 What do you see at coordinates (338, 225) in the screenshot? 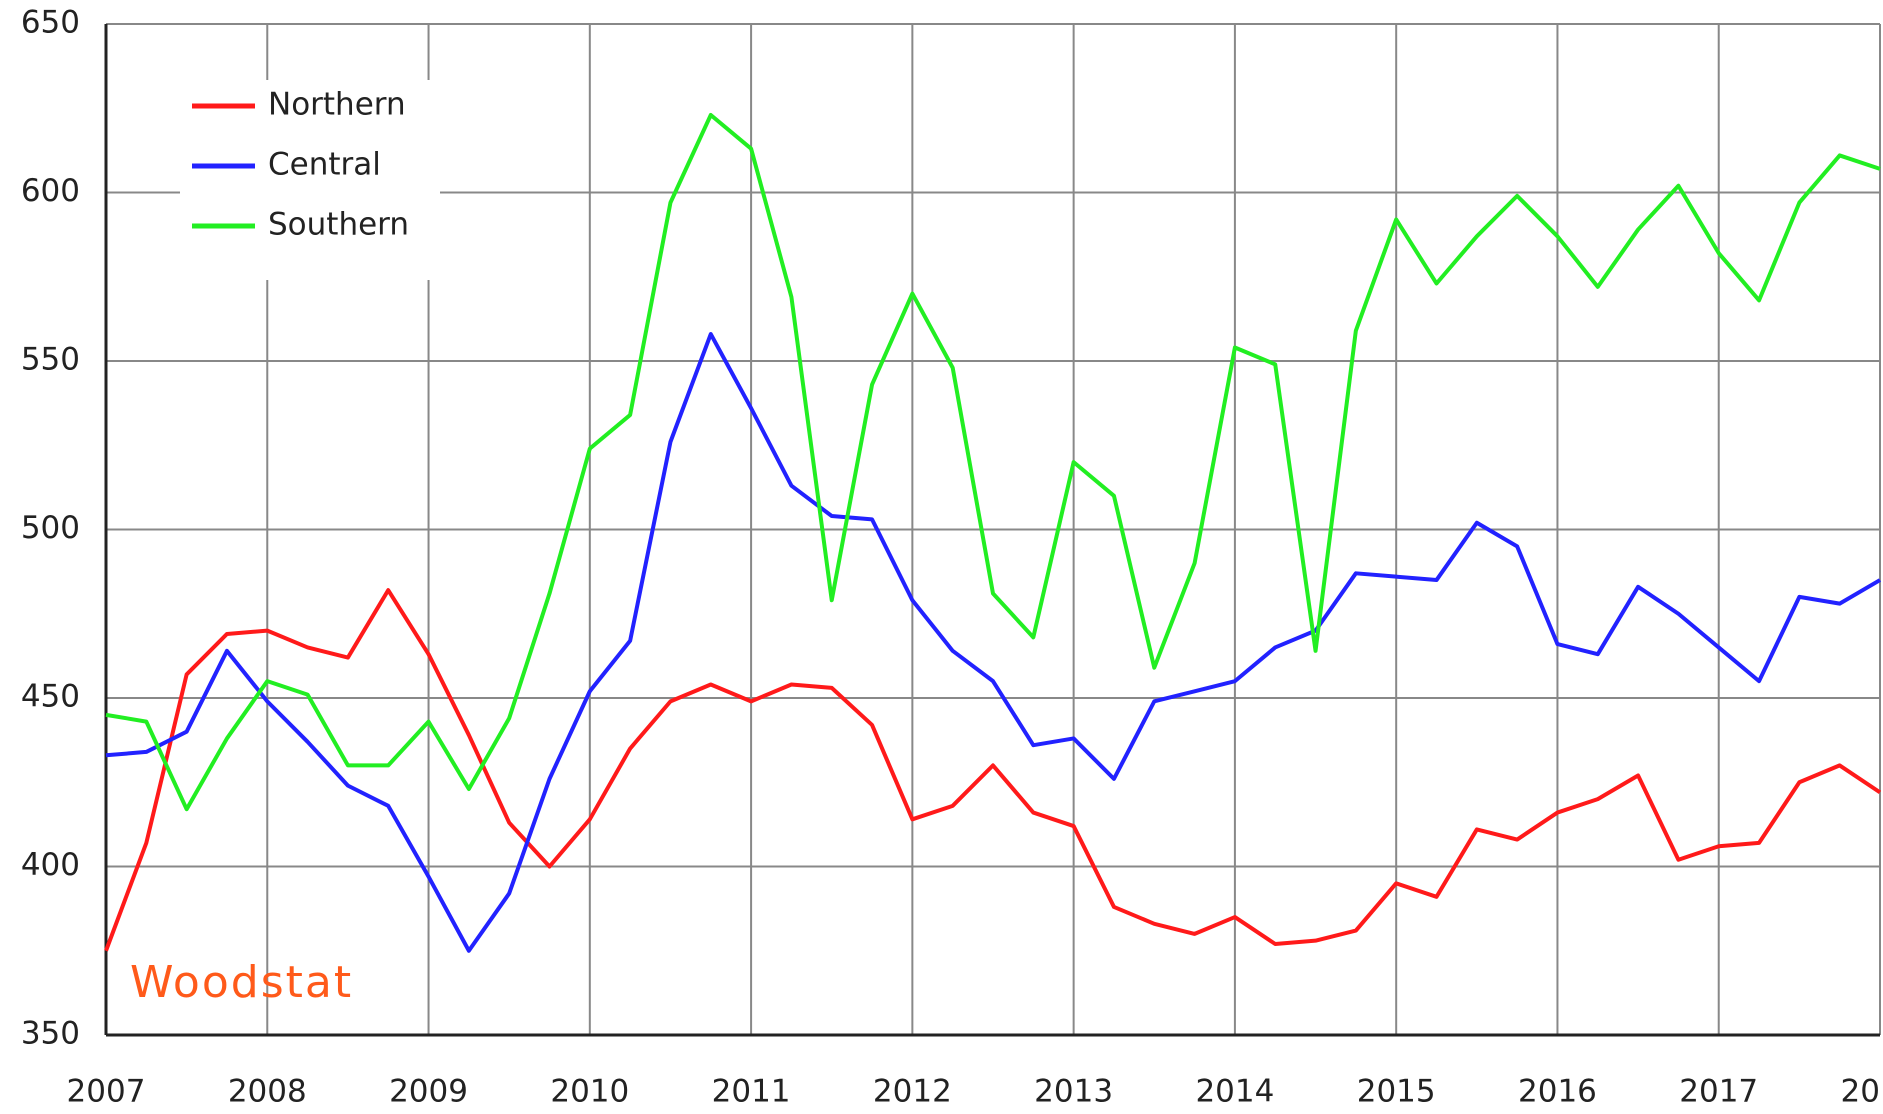
I see `legend-label: Southern` at bounding box center [338, 225].